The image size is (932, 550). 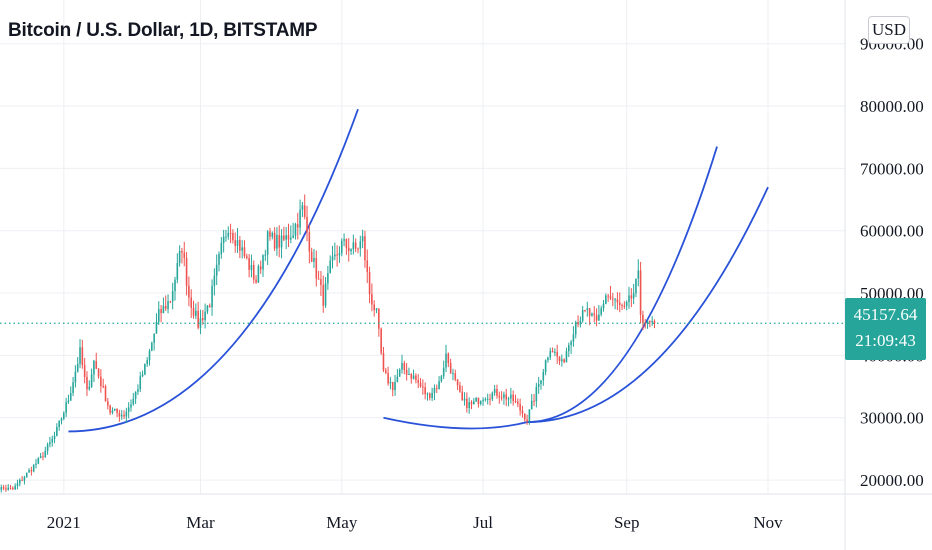 I want to click on price-axis-label: 30000.00, so click(x=892, y=418).